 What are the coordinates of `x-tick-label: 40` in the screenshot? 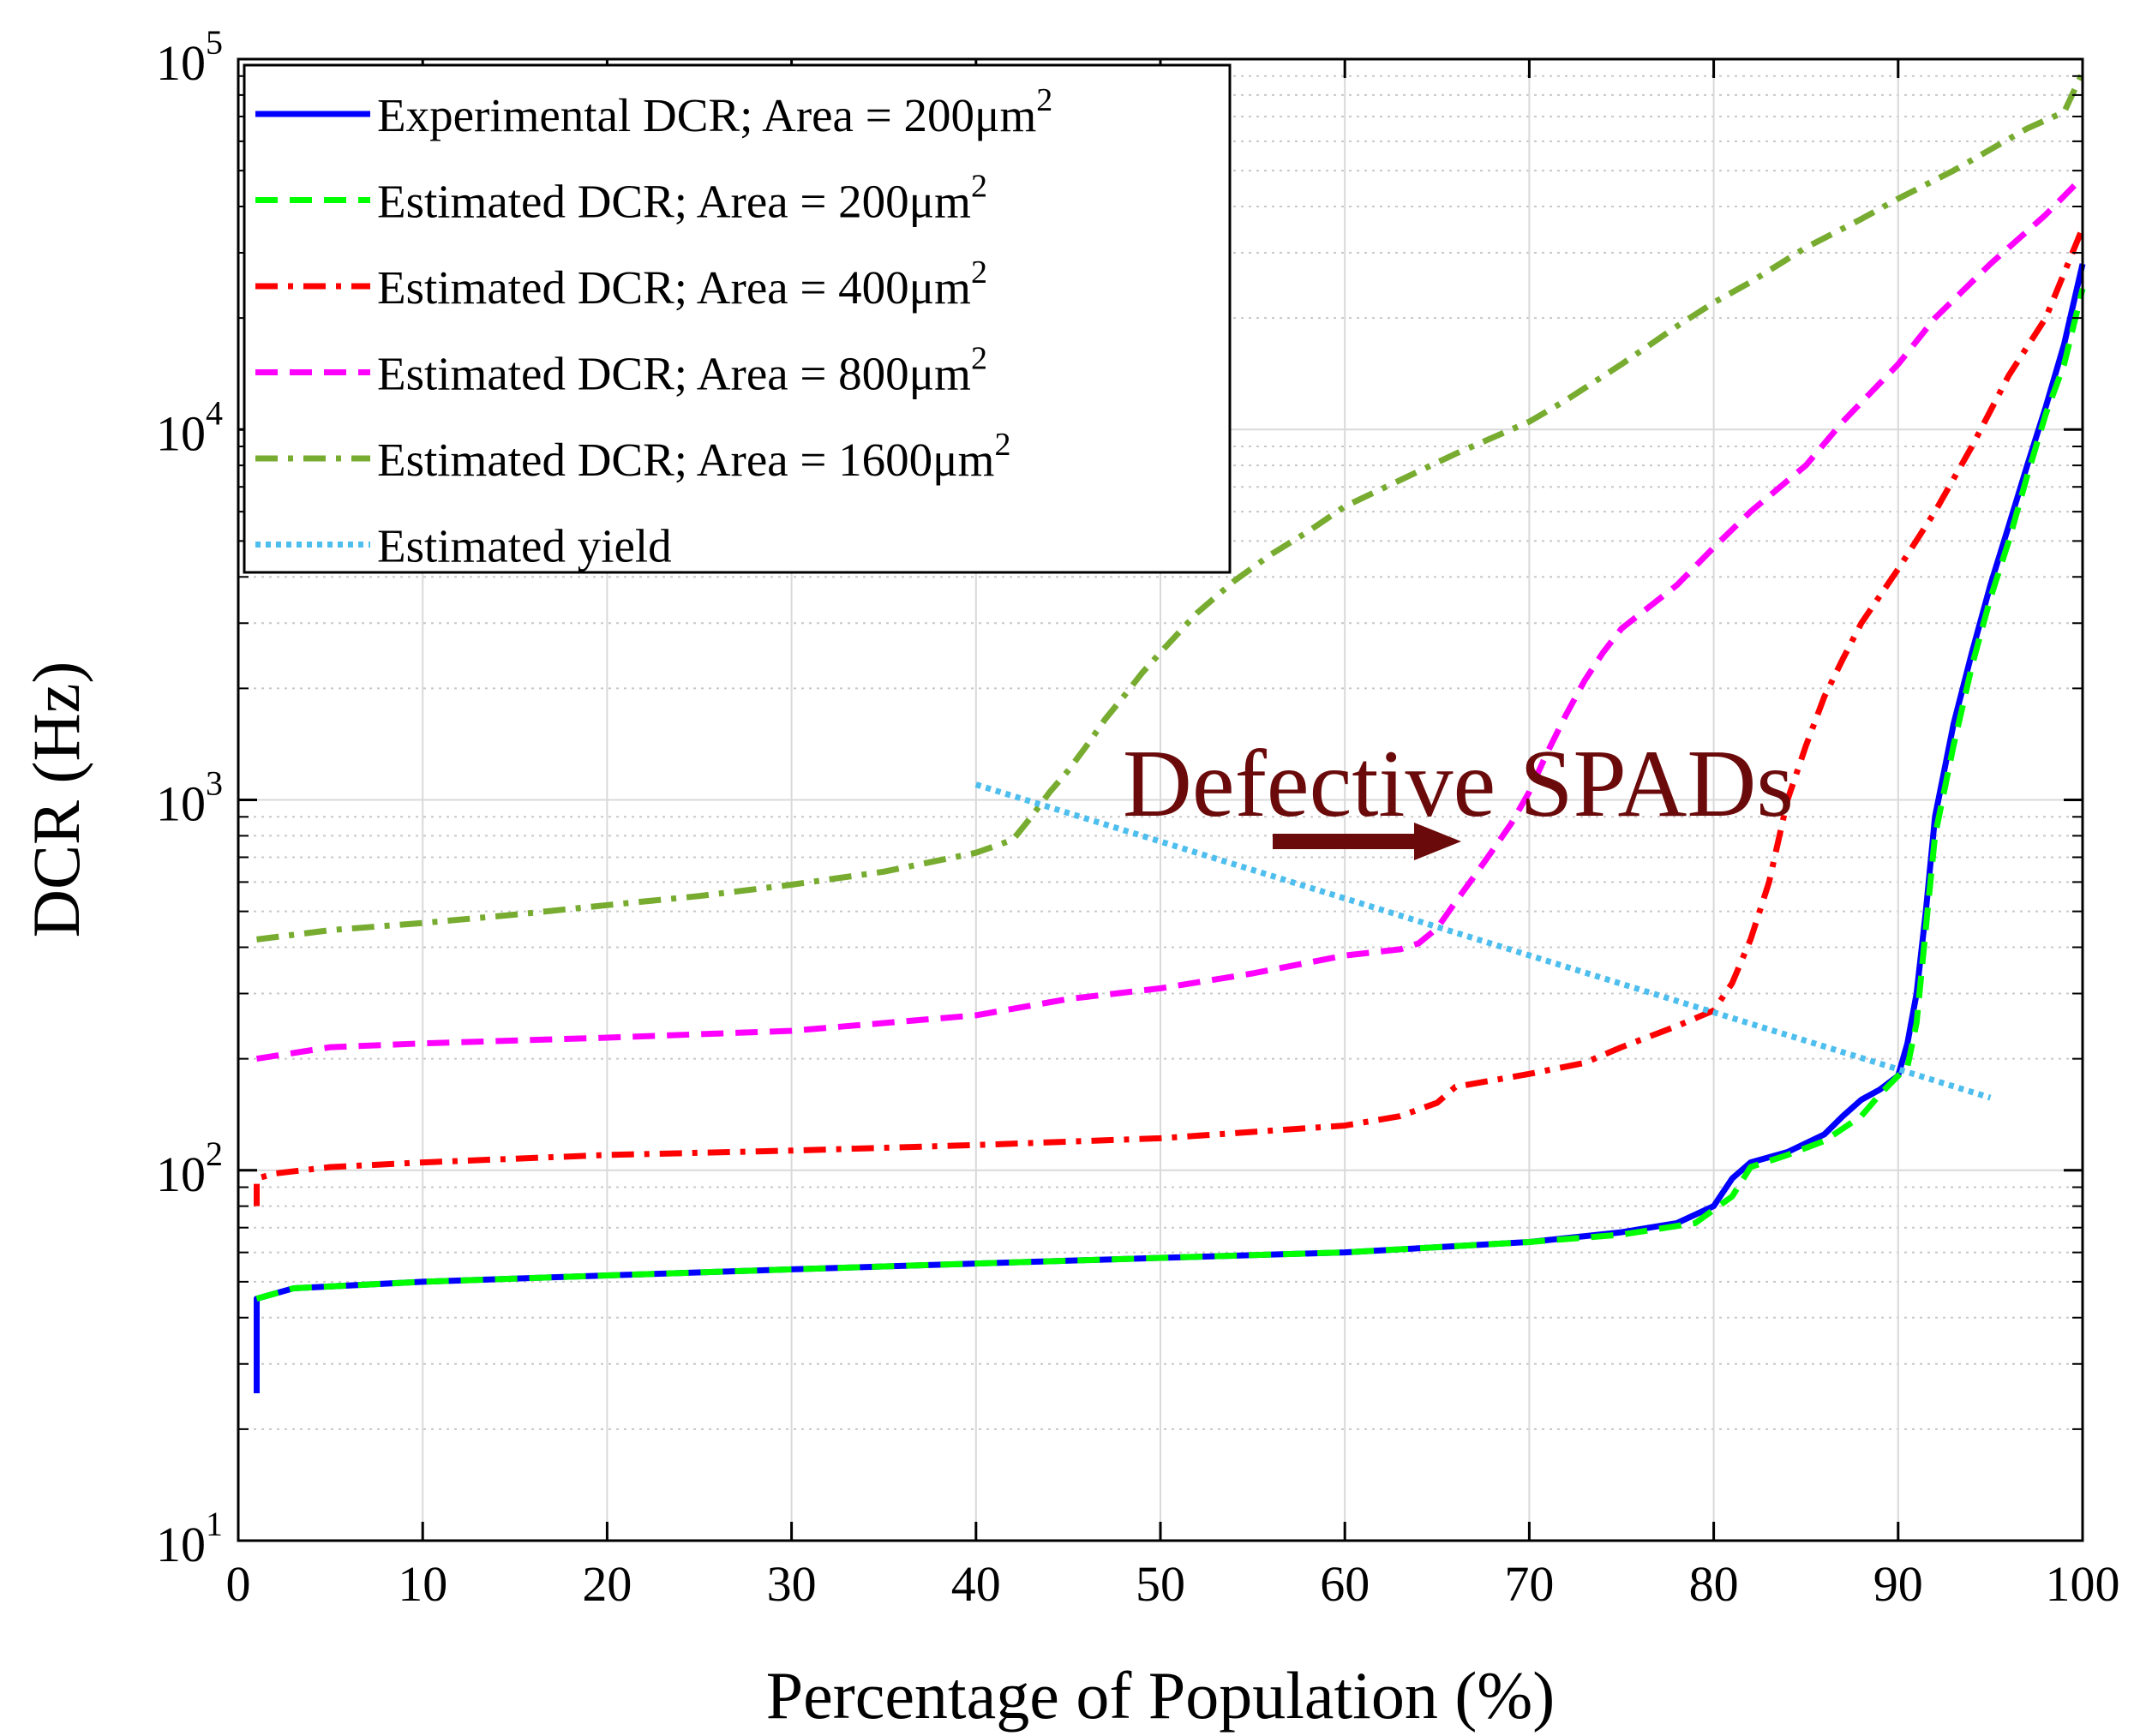 It's located at (976, 1584).